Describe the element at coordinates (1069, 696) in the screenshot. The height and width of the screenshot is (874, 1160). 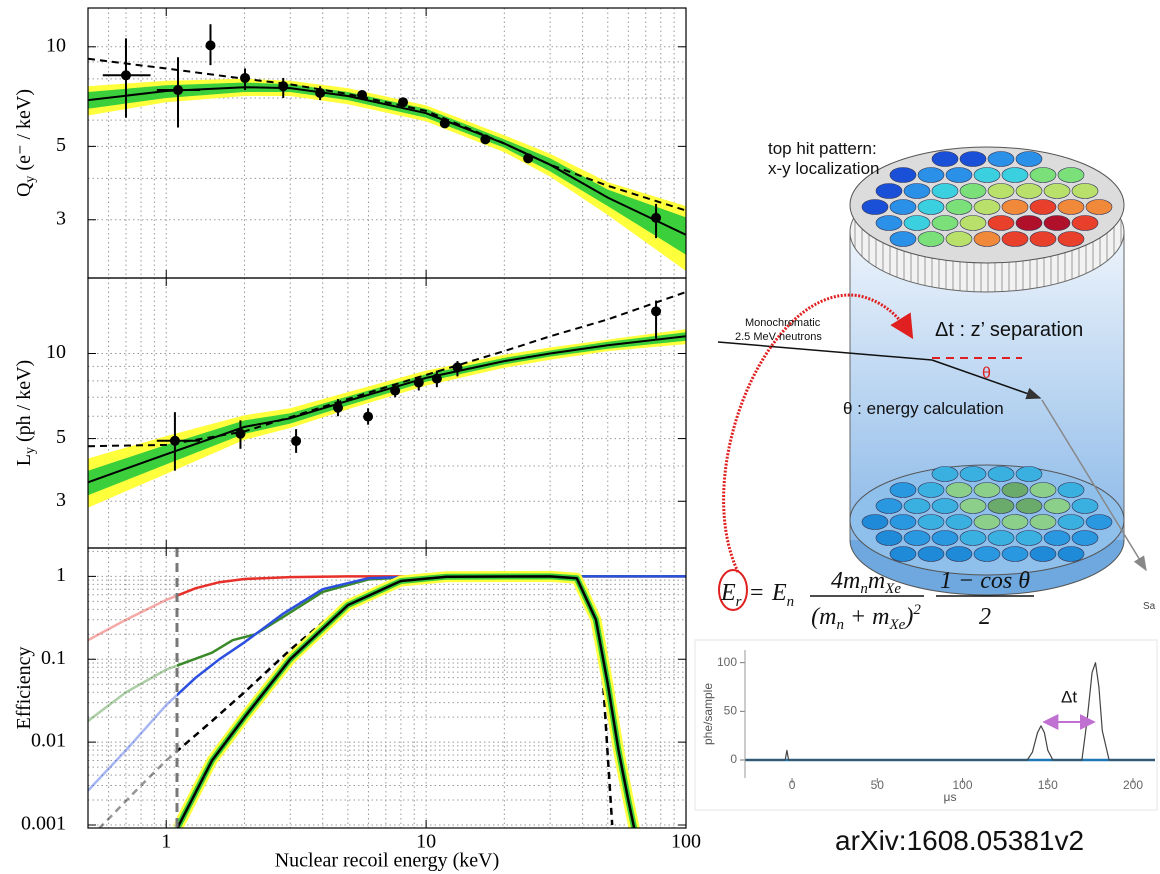
I see `annotation-label: Δt` at that location.